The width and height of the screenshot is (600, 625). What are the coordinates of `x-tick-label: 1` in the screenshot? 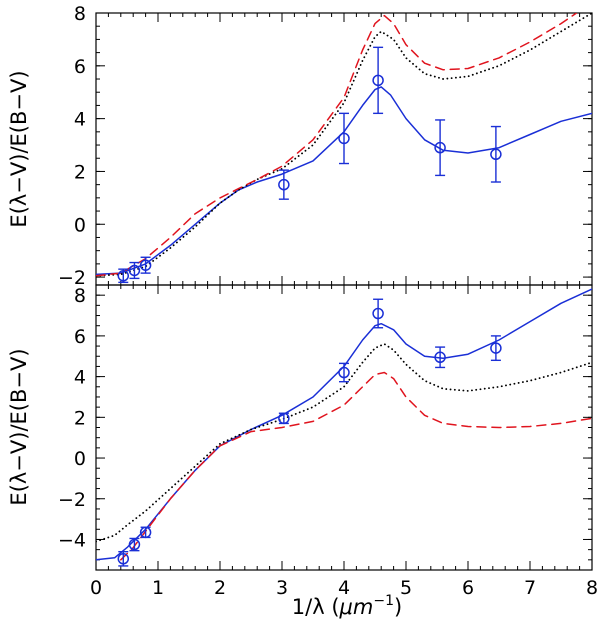 It's located at (158, 588).